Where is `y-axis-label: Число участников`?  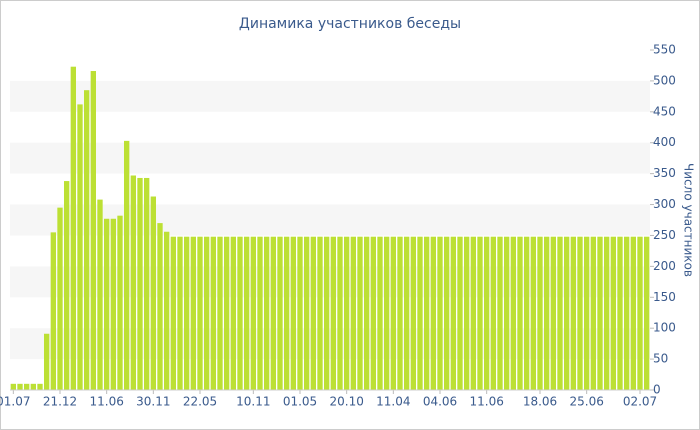 y-axis-label: Число участников is located at coordinates (689, 220).